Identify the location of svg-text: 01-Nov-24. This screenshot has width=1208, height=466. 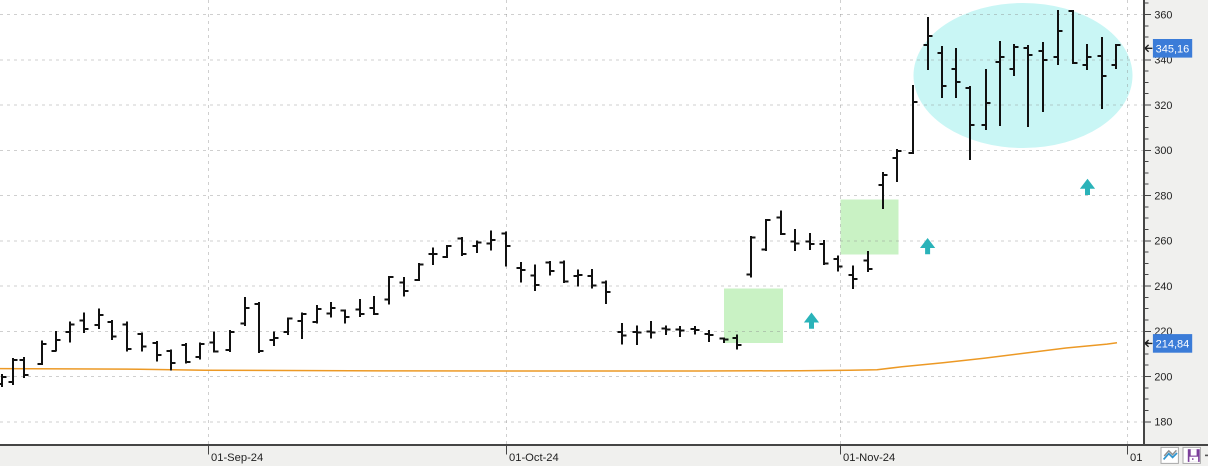
(869, 458).